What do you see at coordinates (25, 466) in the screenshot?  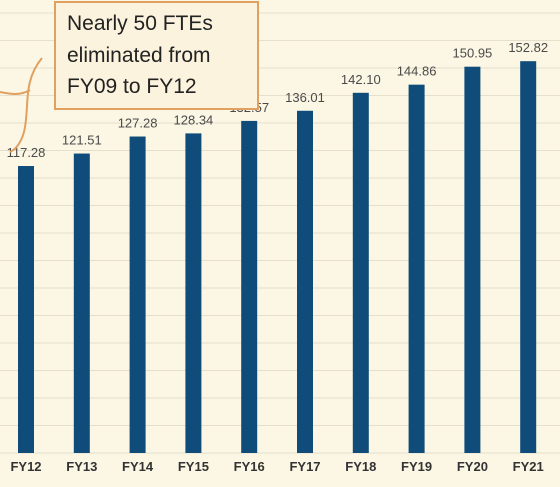 I see `x-tick-fy12: FY12` at bounding box center [25, 466].